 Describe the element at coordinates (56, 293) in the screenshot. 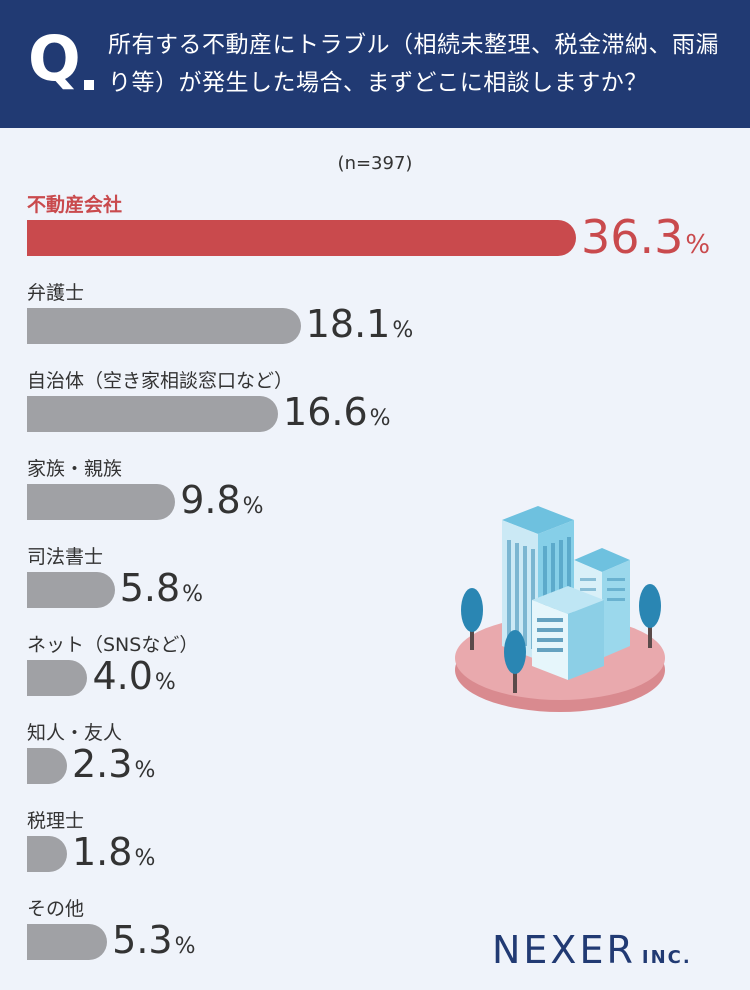

I see `category-label: 弁護士` at that location.